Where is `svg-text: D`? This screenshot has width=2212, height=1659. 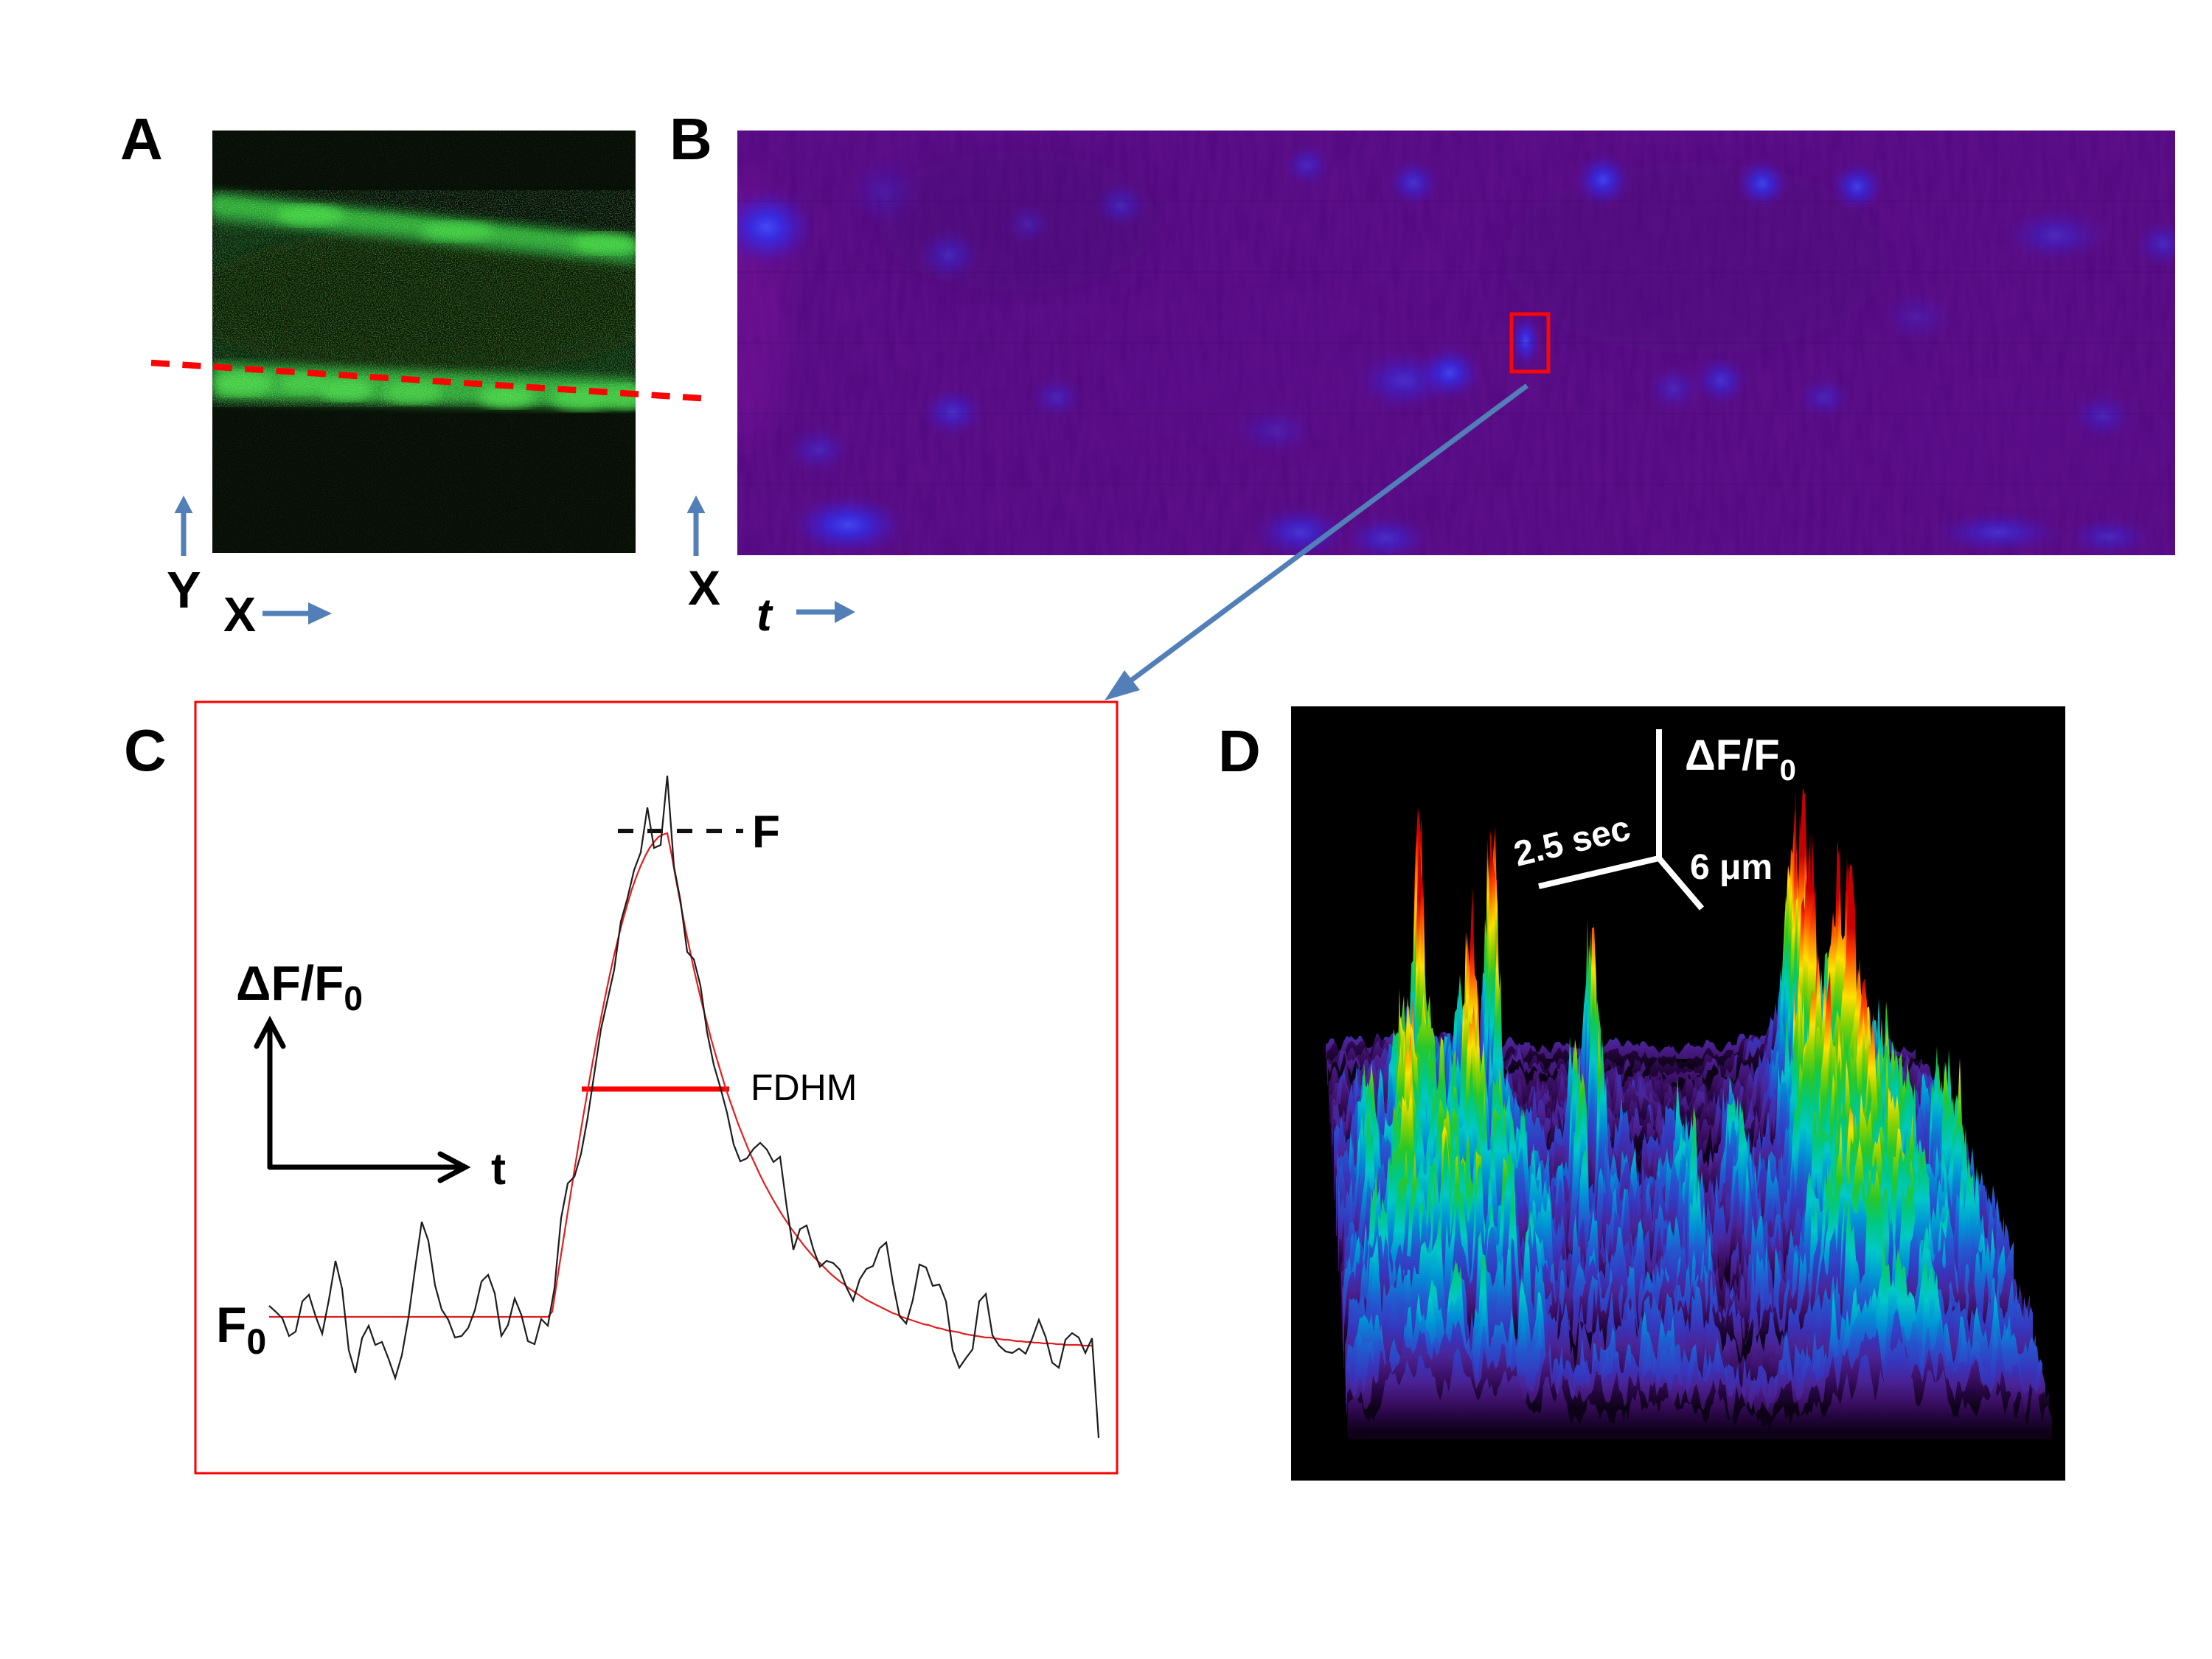 svg-text: D is located at coordinates (1239, 751).